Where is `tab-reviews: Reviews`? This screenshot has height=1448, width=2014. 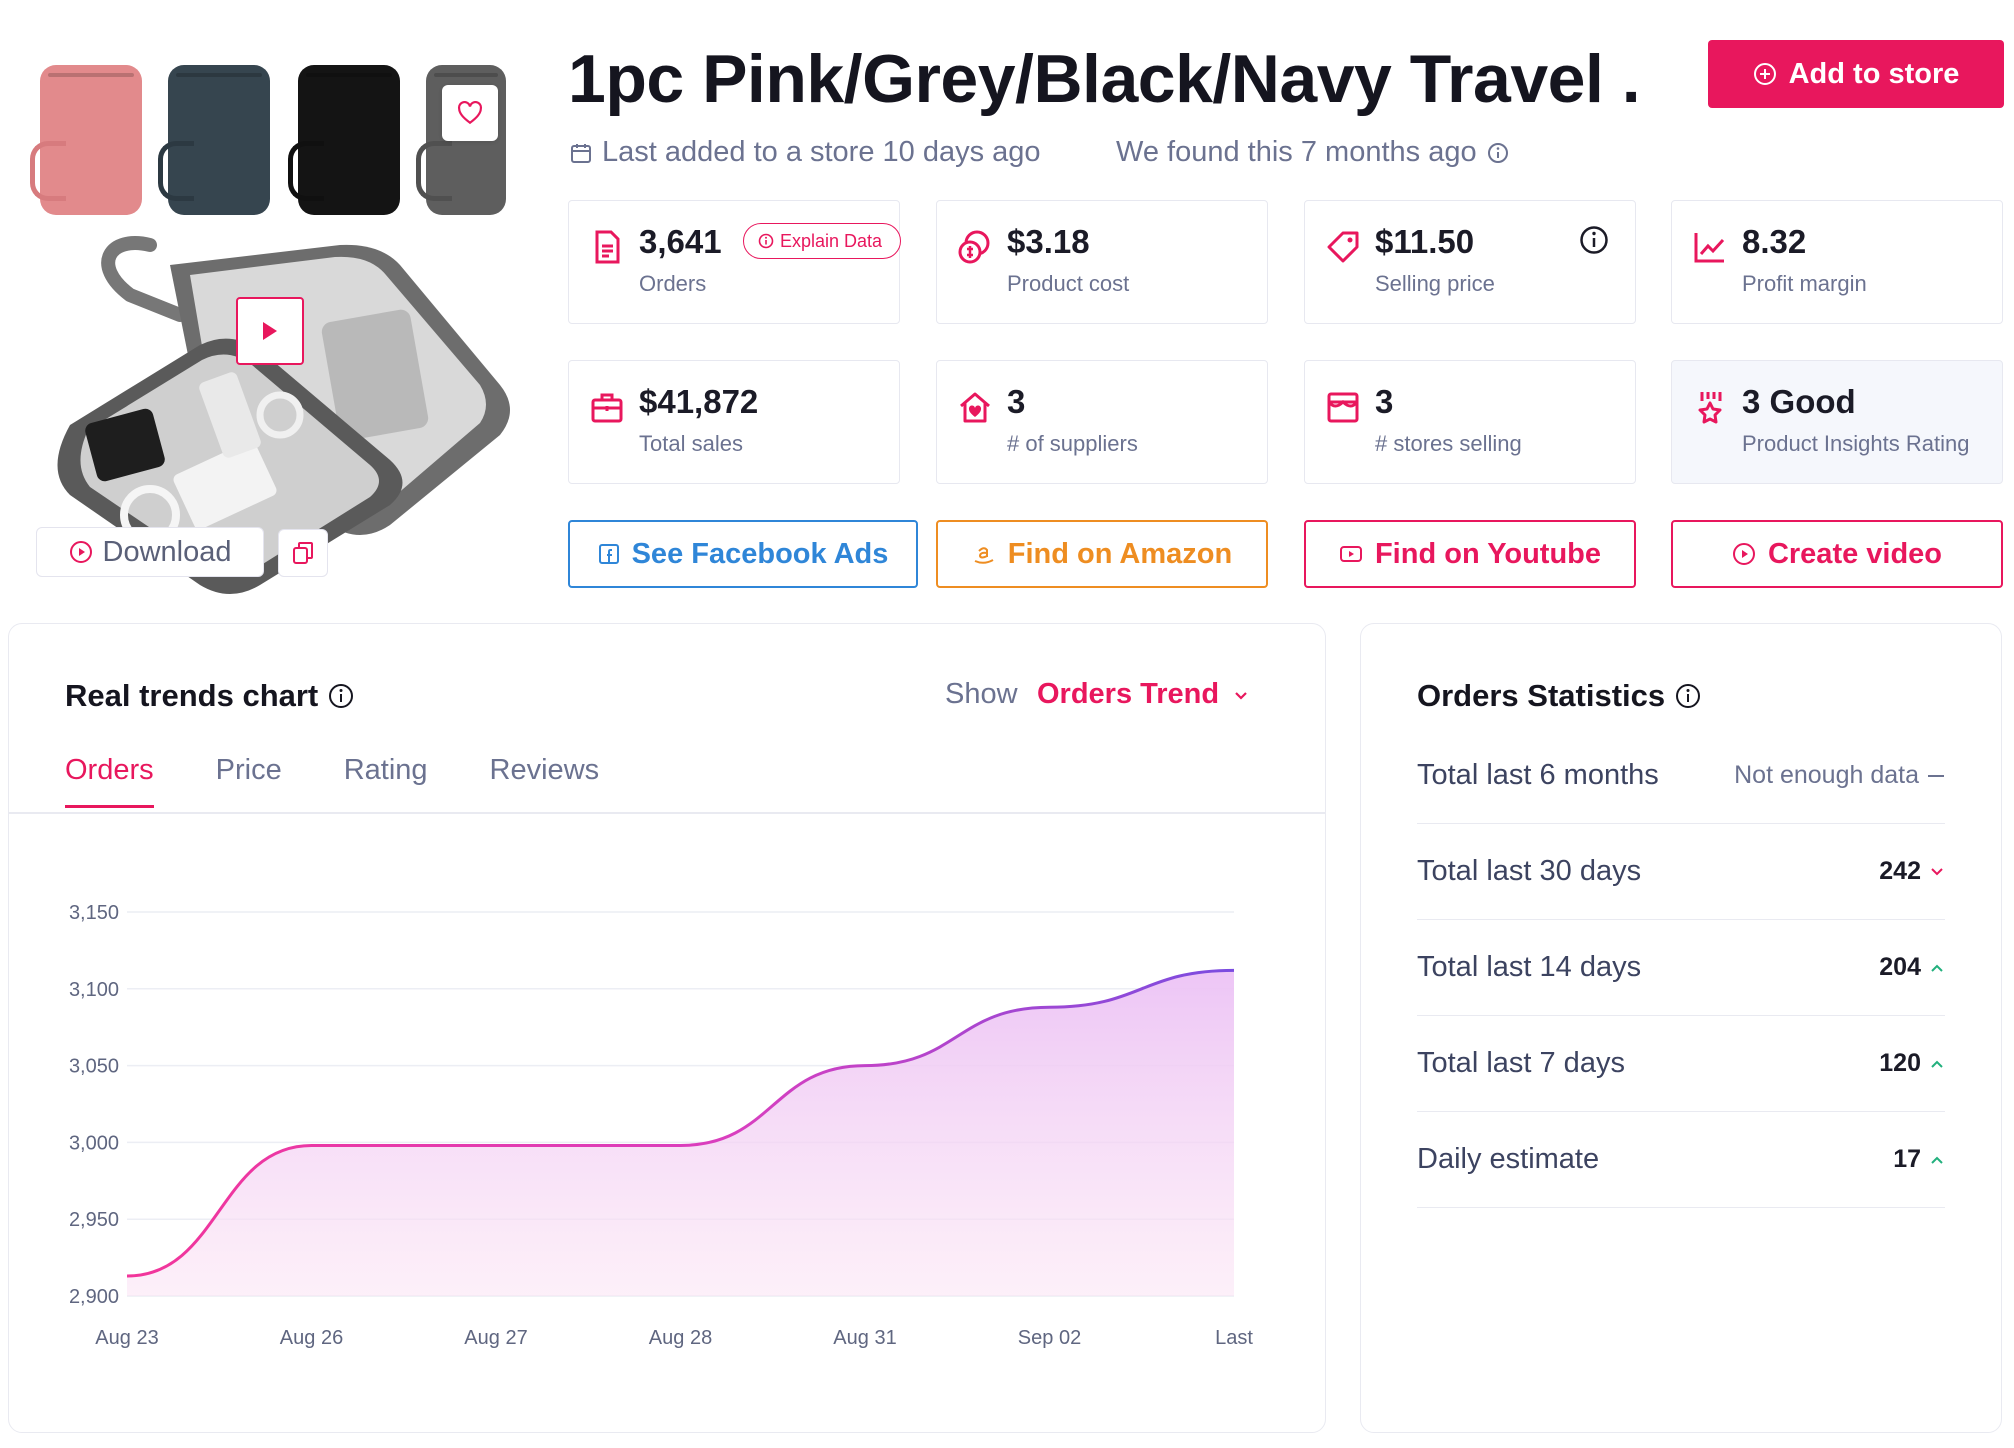
tab-reviews: Reviews is located at coordinates (544, 770).